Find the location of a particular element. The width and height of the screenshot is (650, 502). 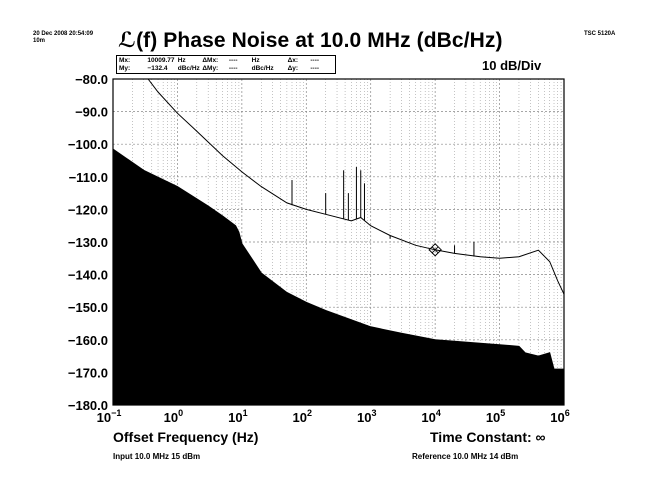

y-tick-label: −140.0 is located at coordinates (88, 275).